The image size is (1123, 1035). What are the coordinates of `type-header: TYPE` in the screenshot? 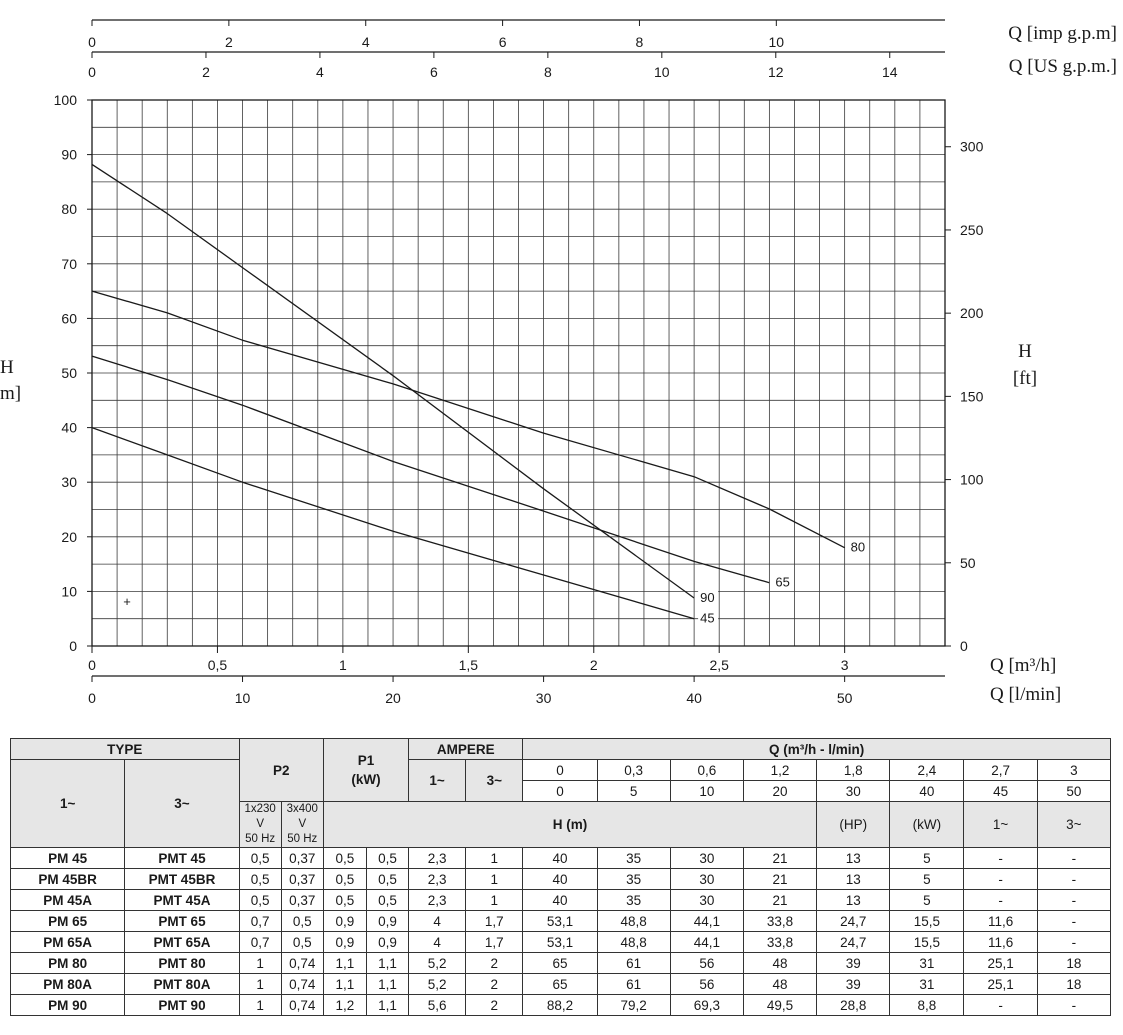 It's located at (125, 749).